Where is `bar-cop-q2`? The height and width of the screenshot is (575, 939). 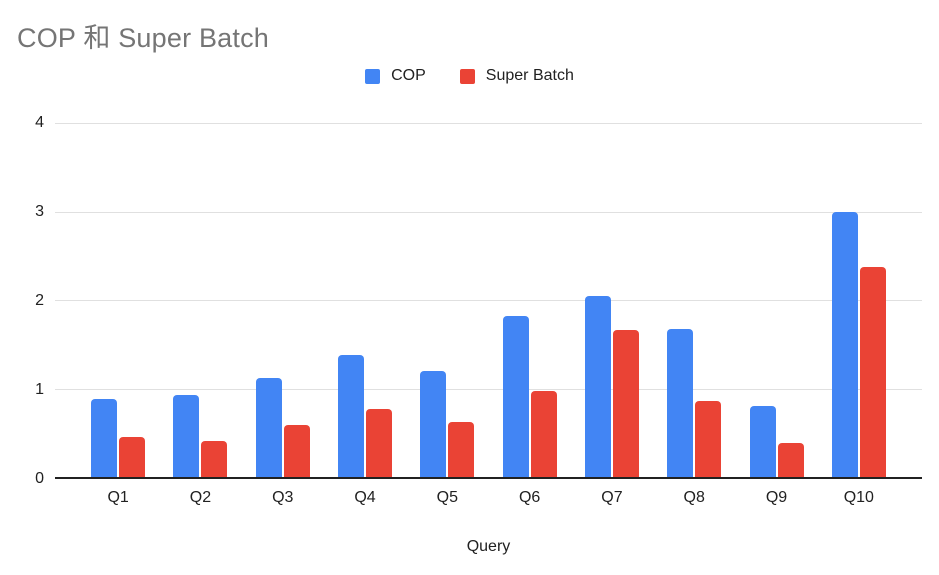 bar-cop-q2 is located at coordinates (186, 435).